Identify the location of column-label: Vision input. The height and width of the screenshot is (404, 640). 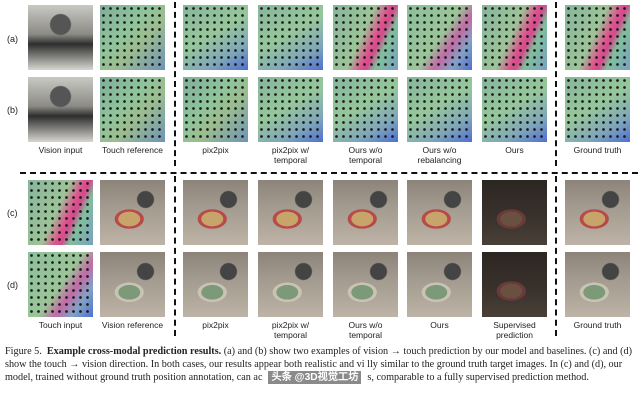
(60, 150).